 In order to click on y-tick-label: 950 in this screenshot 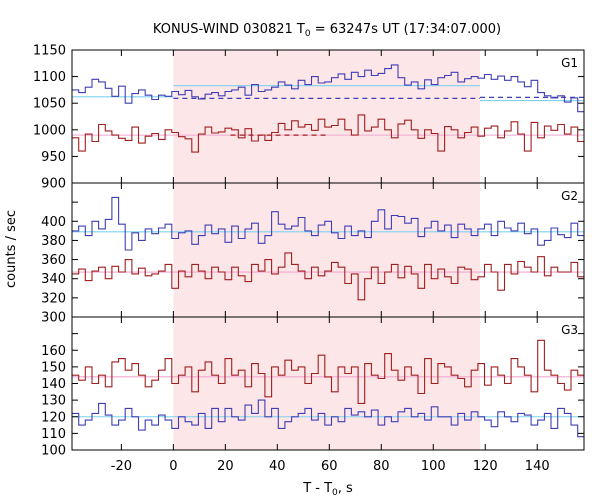, I will do `click(53, 157)`.